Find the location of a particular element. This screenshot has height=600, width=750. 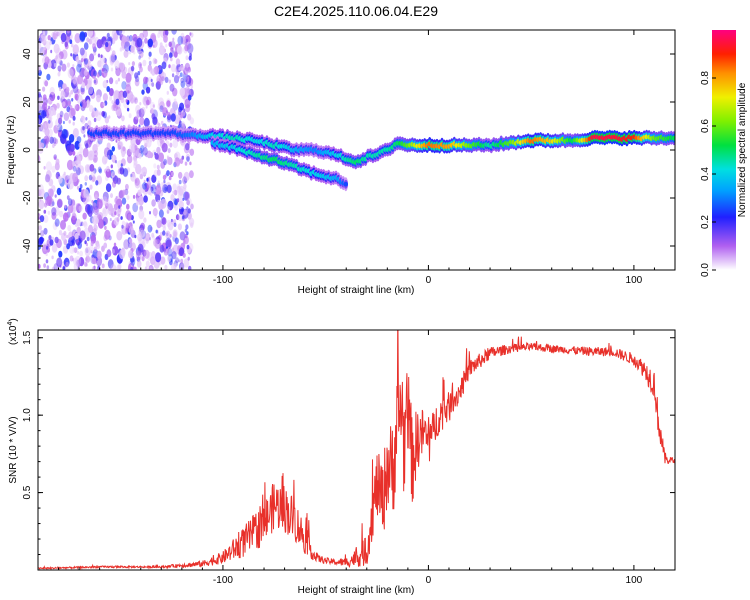

y-tick-label: 1.0 is located at coordinates (27, 415).